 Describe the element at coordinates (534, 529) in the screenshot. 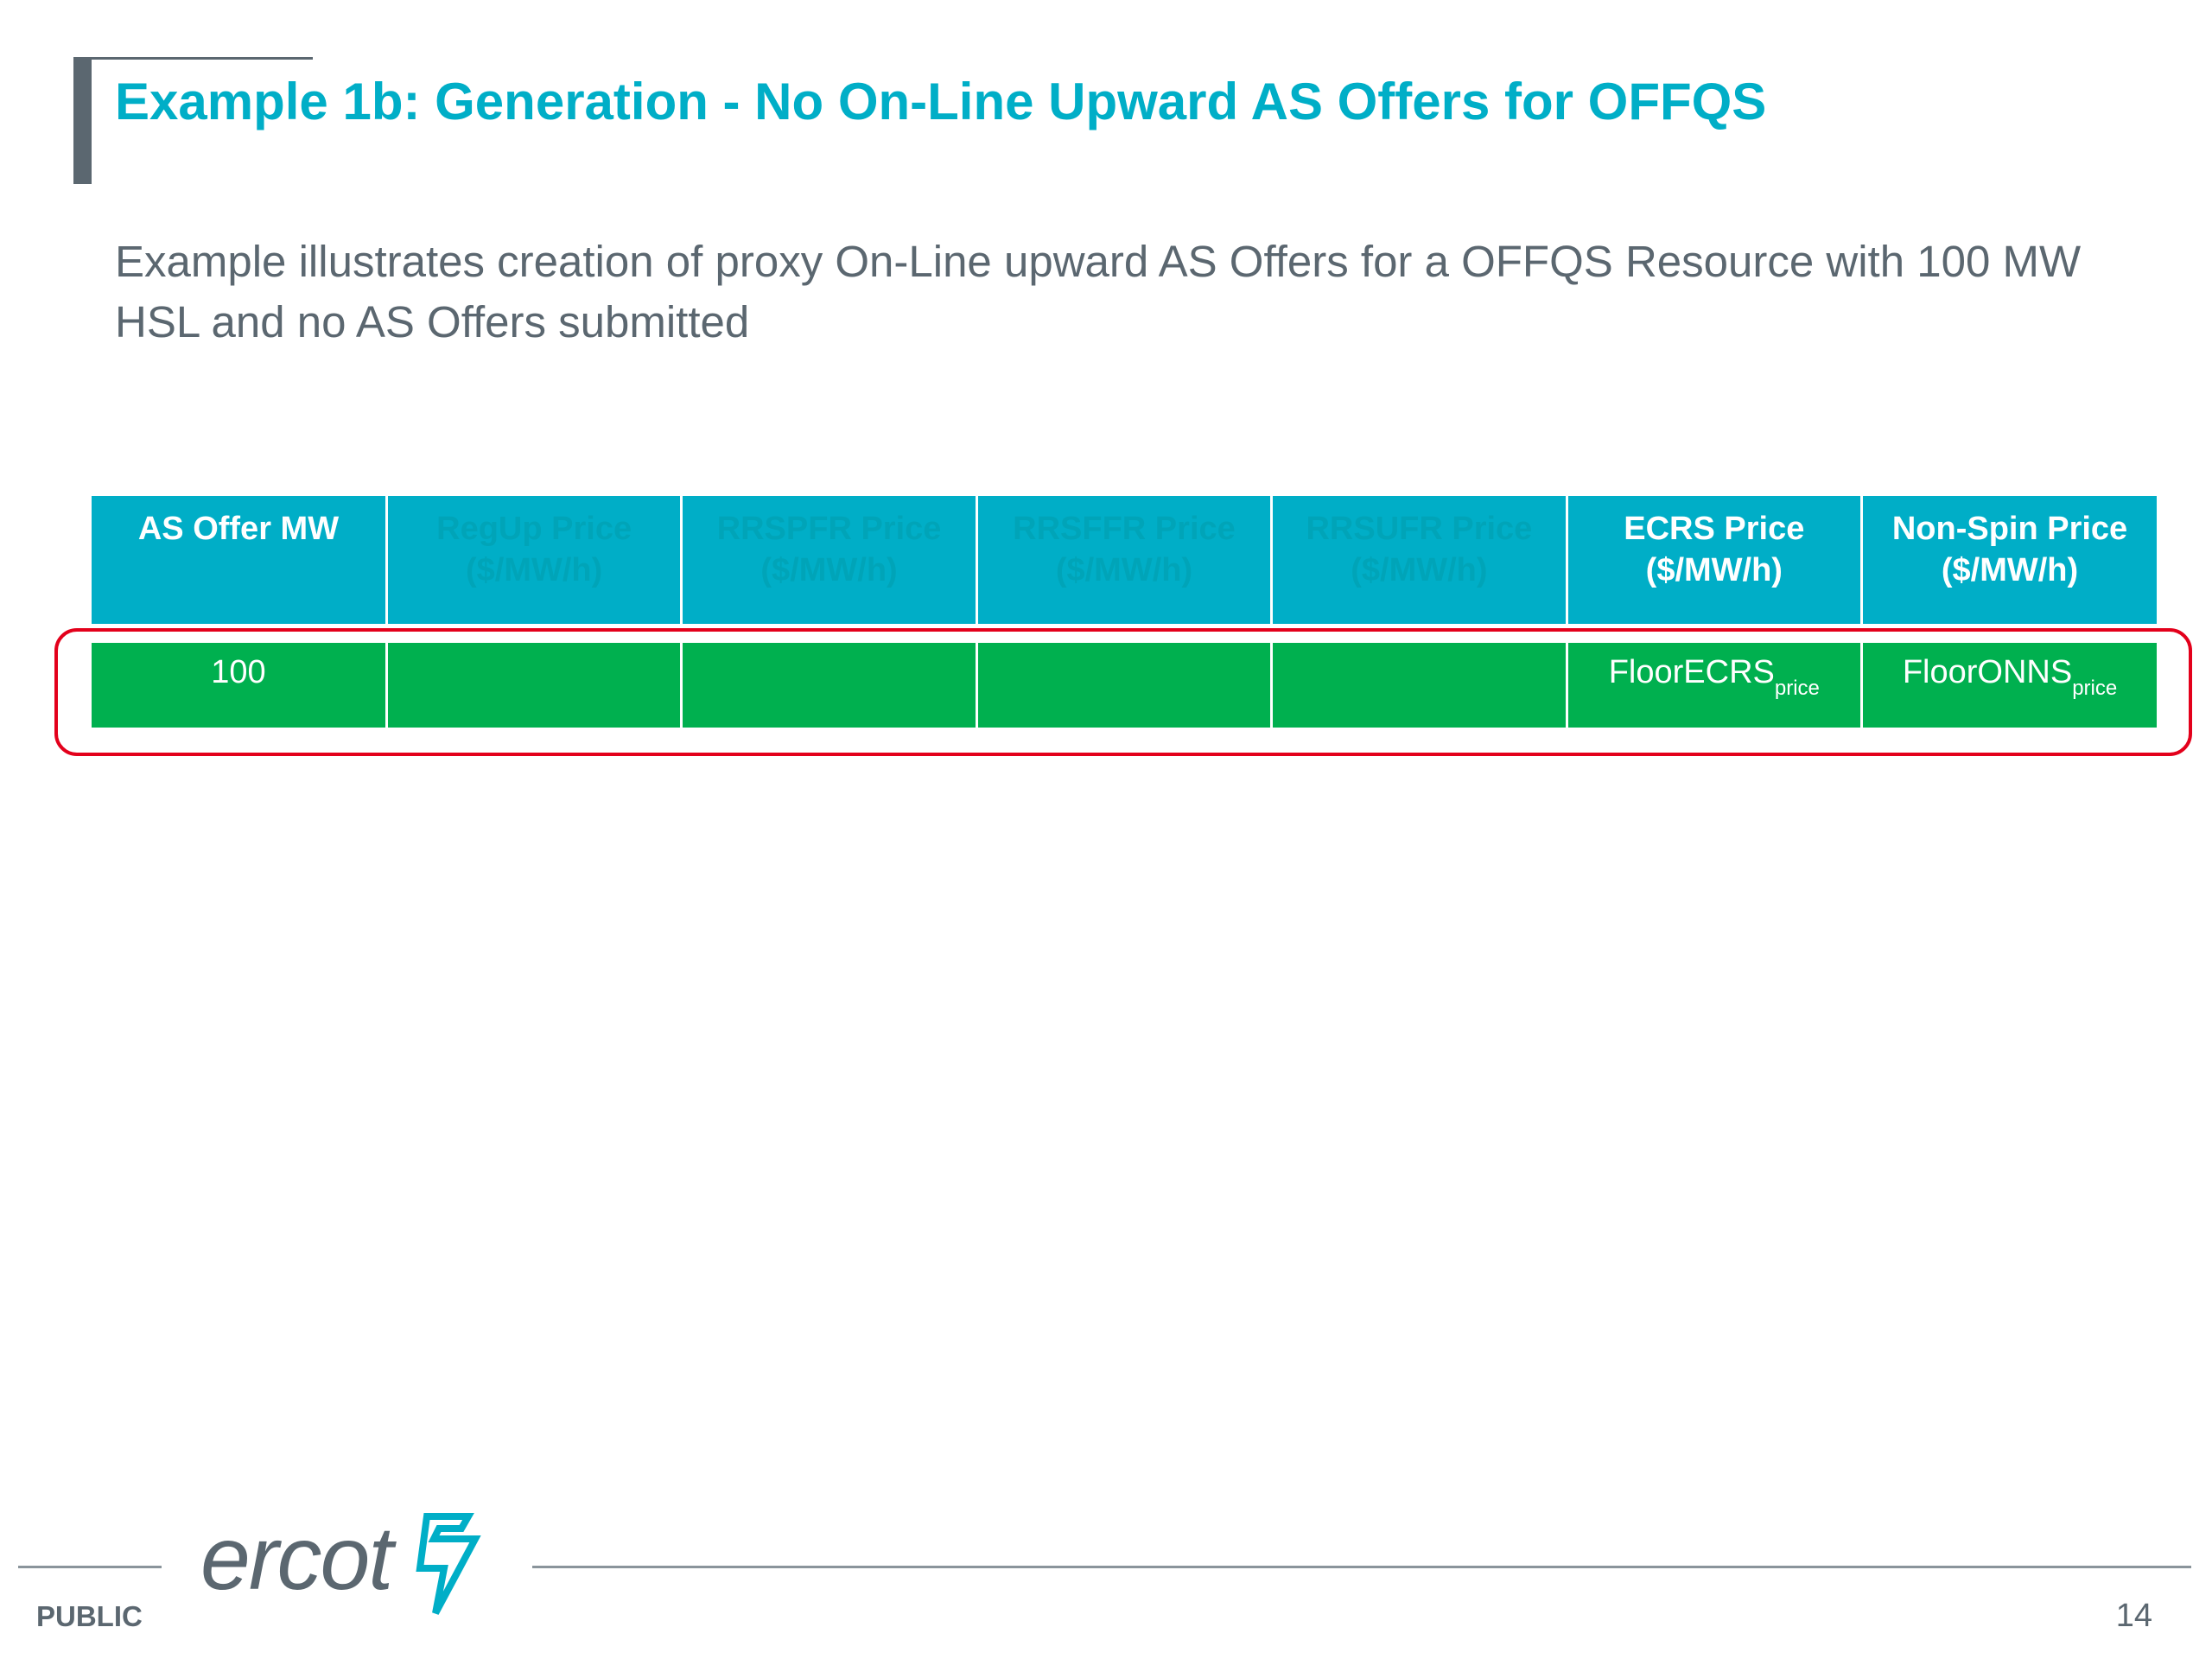

I see `header-label: RegUp Price` at that location.